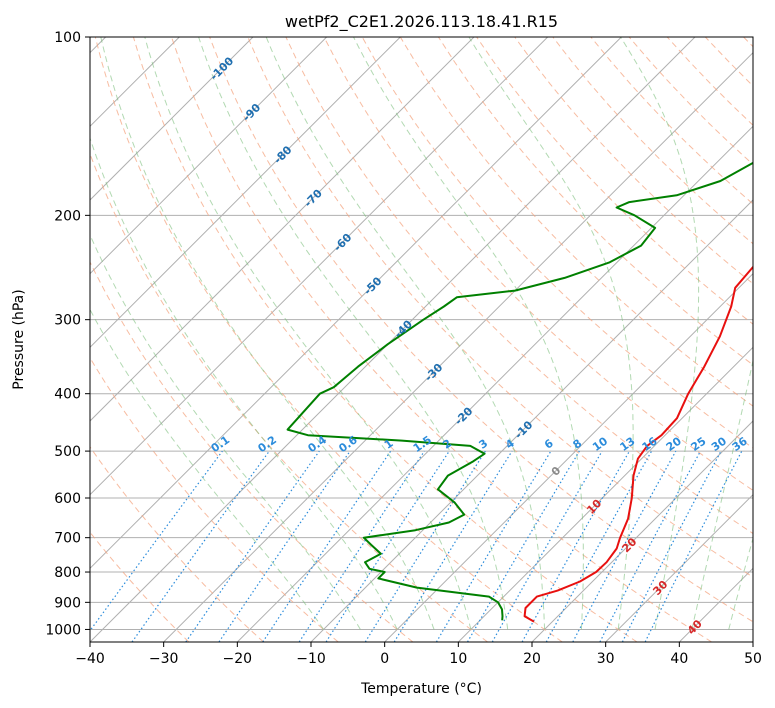 The image size is (775, 708). I want to click on mixing-ratio-label: 1.5, so click(422, 444).